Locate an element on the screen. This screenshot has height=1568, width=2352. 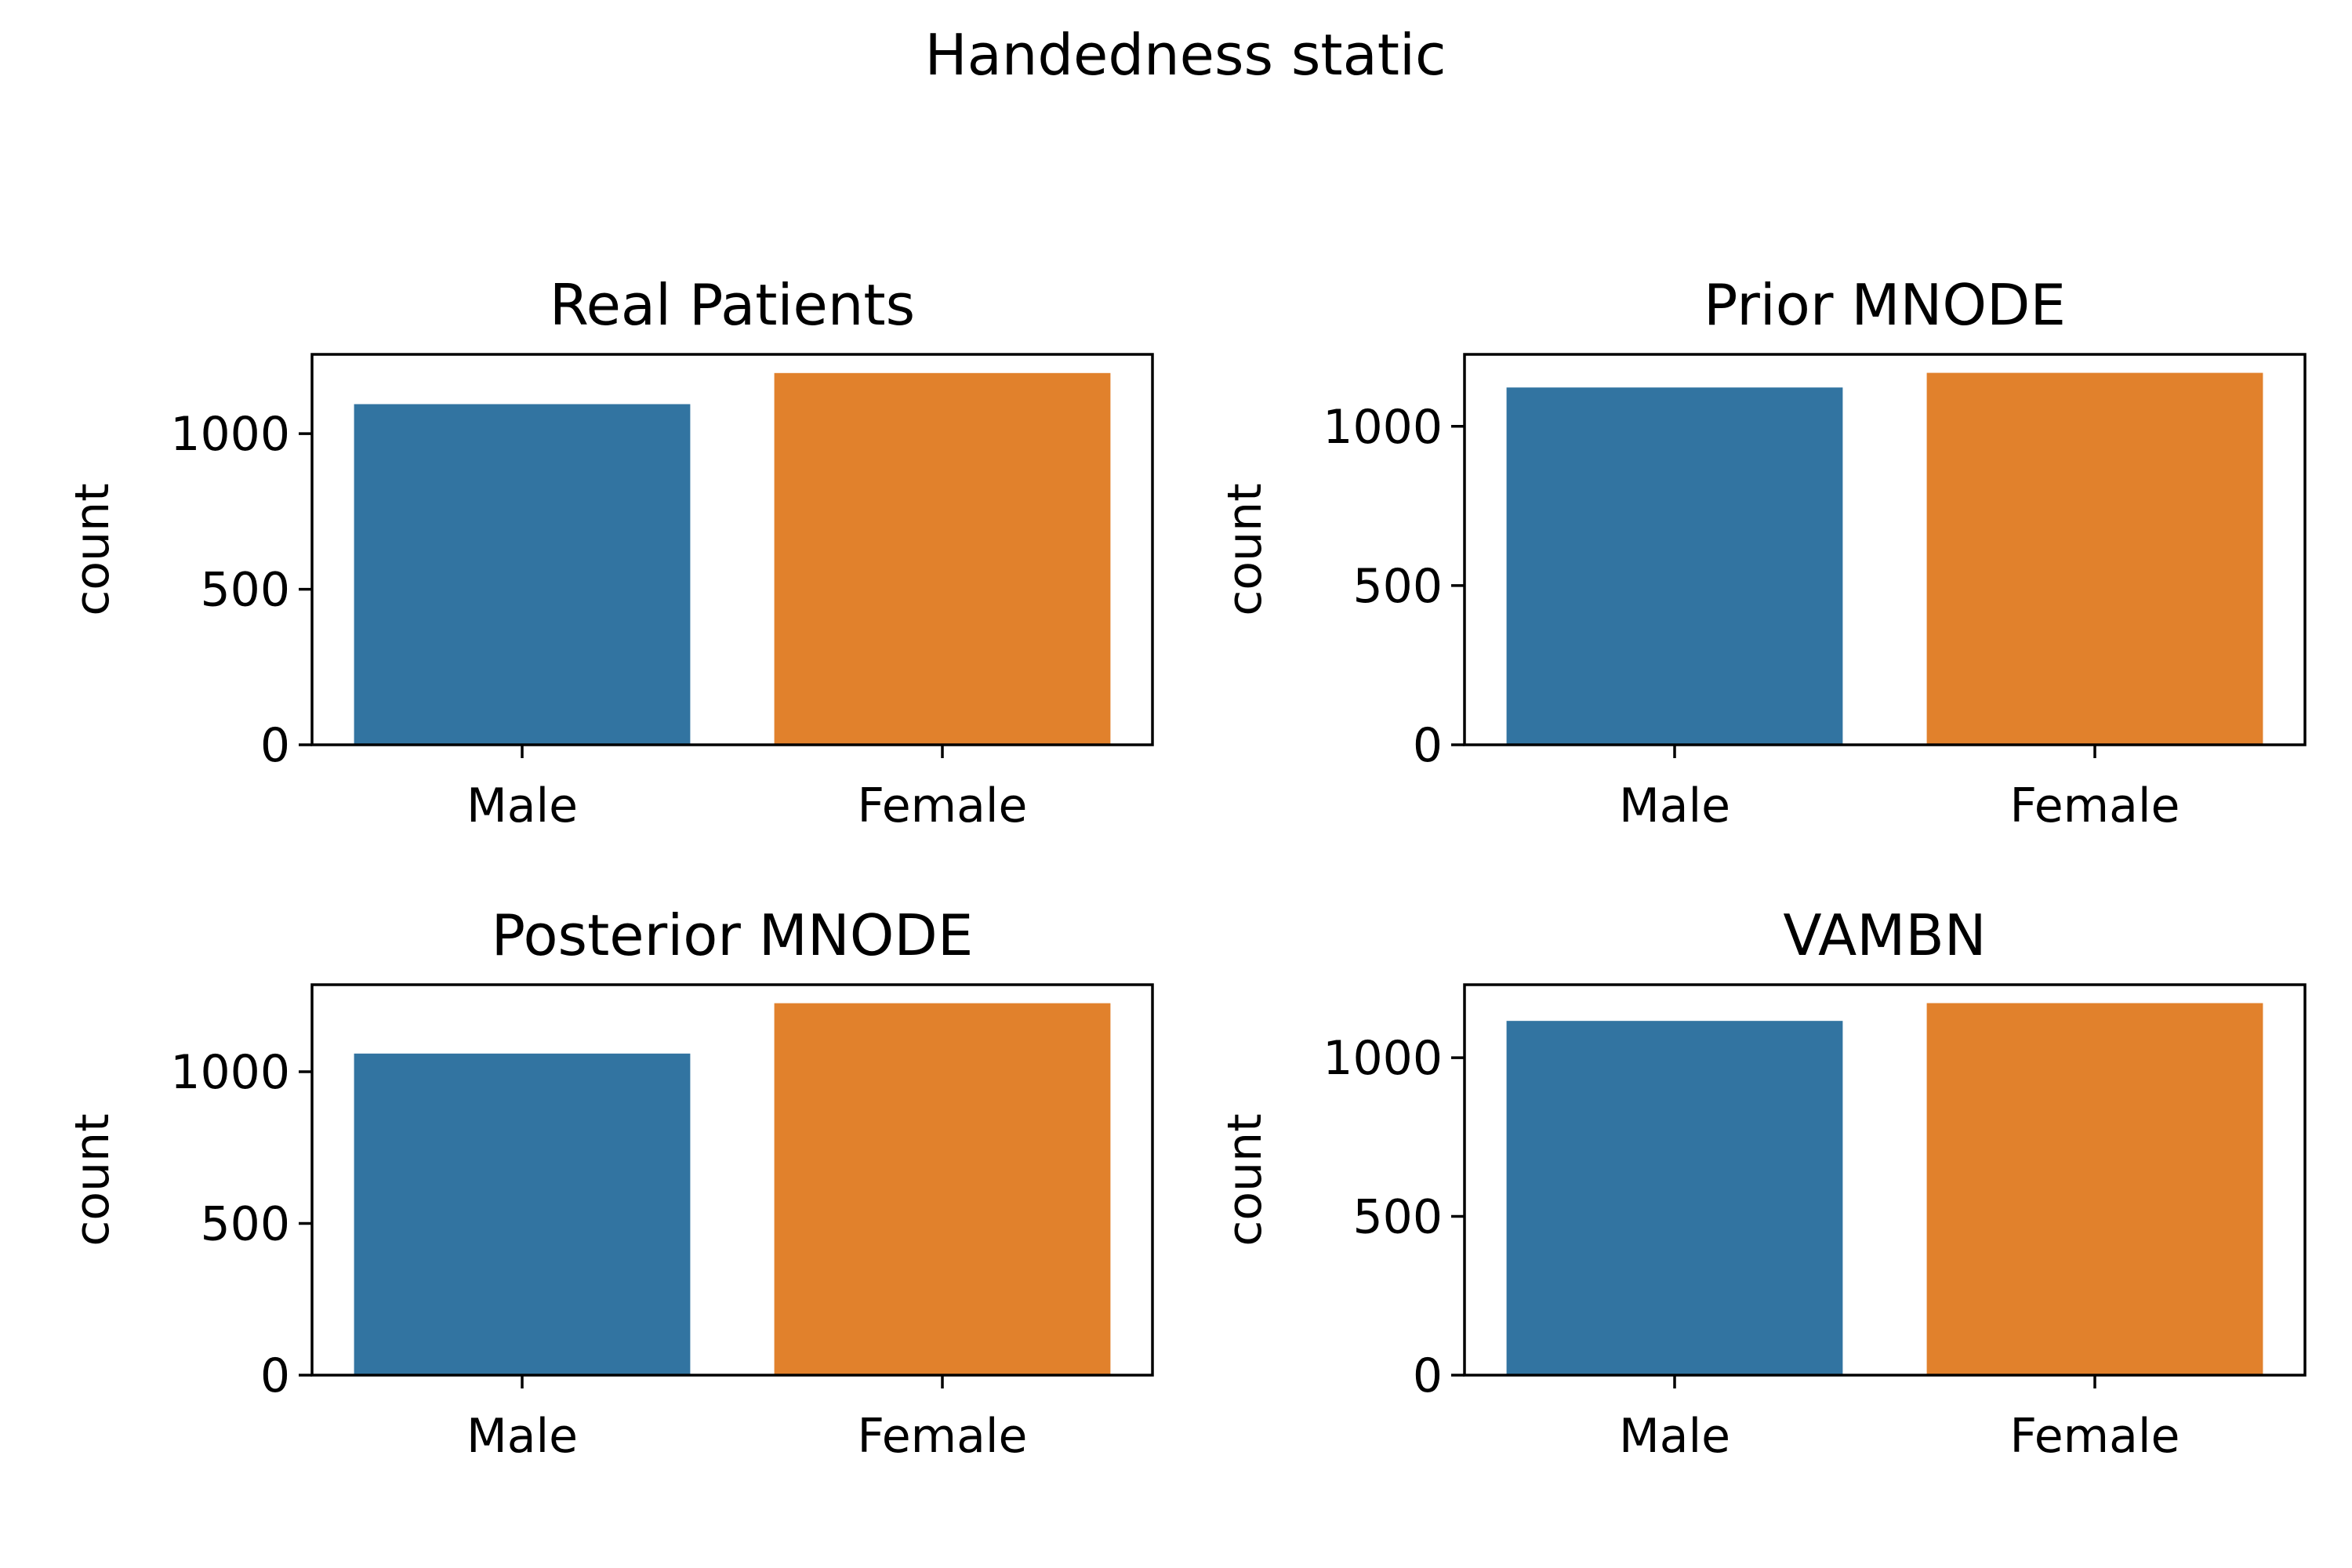
subplot-title: Prior MNODE is located at coordinates (1885, 305).